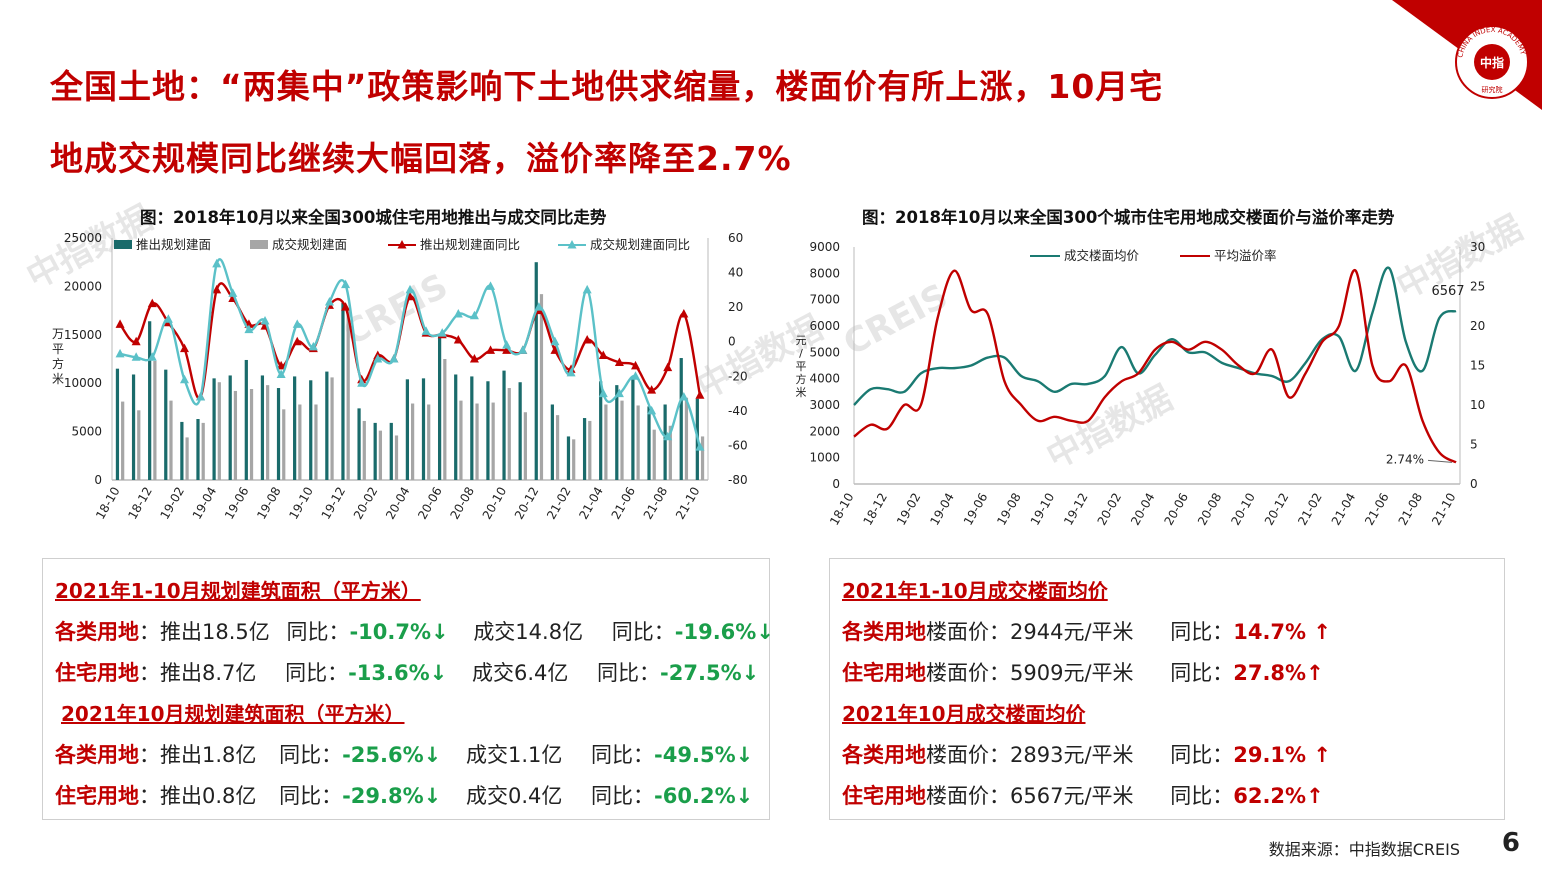 Image resolution: width=1542 pixels, height=869 pixels. I want to click on y2-tick-label: 25, so click(1477, 287).